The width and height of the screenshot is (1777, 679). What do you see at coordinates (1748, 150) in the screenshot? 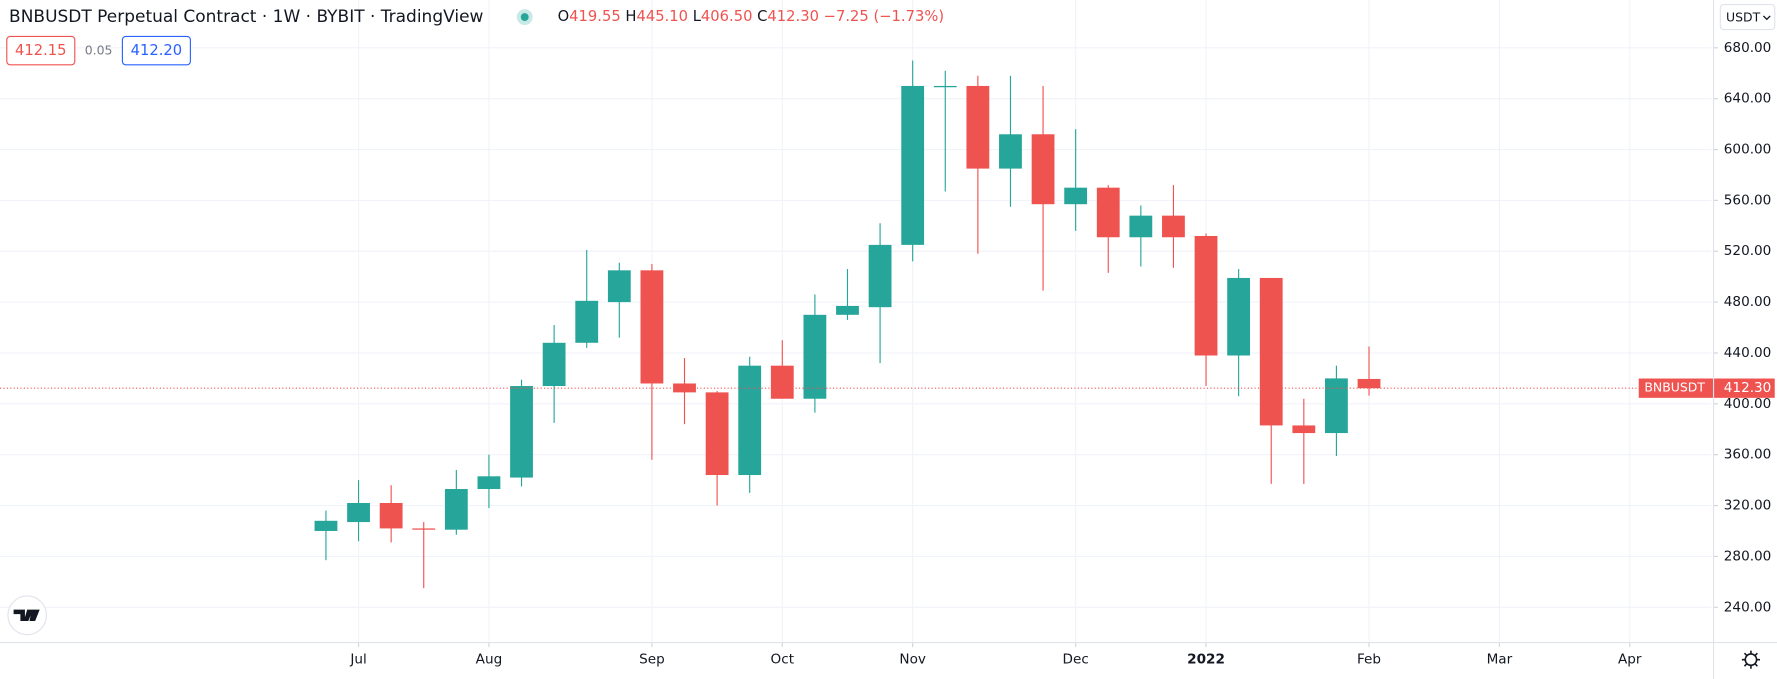
I see `y-tick-label: 600.00` at bounding box center [1748, 150].